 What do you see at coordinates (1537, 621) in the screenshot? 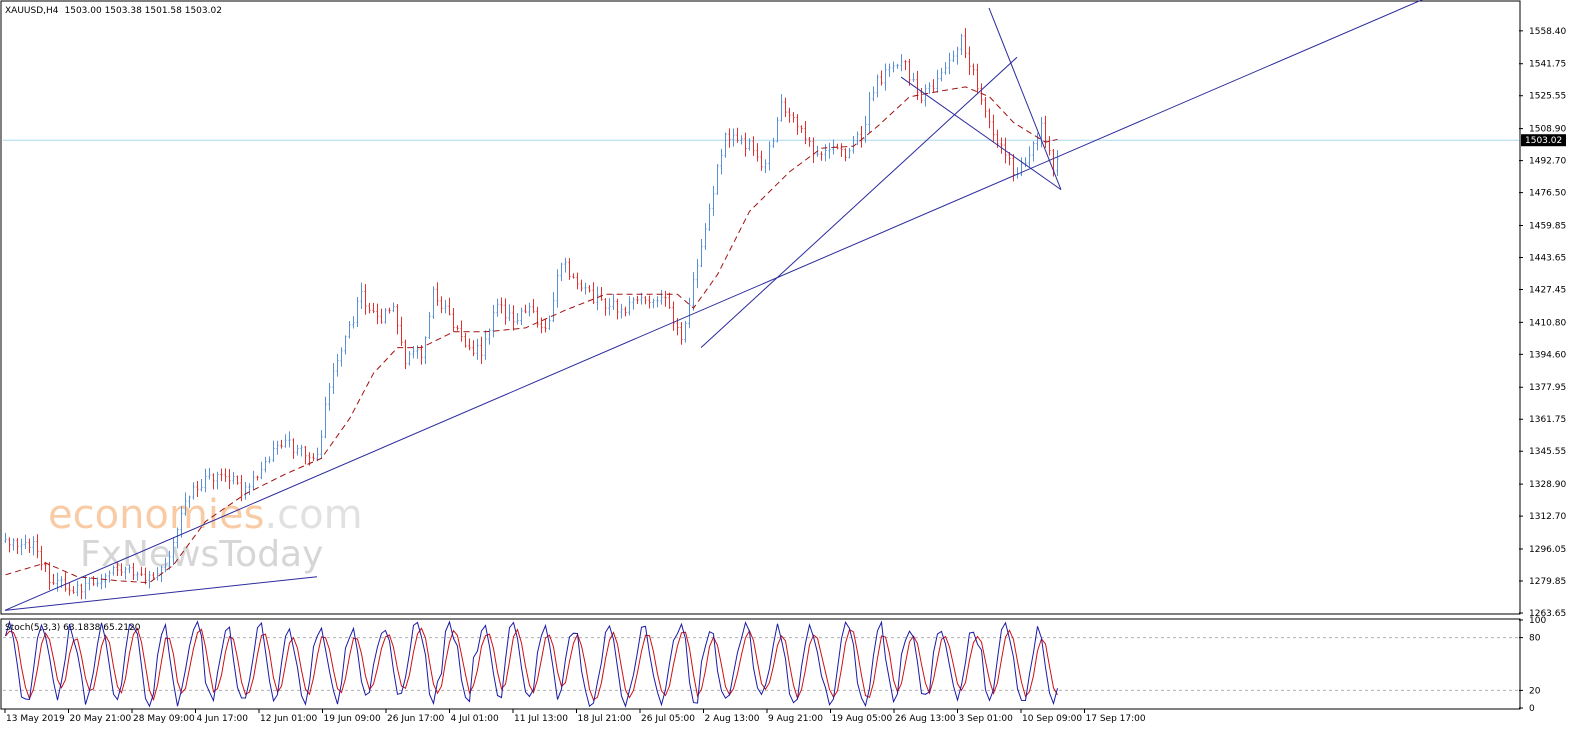
I see `osc-level-label: 100` at bounding box center [1537, 621].